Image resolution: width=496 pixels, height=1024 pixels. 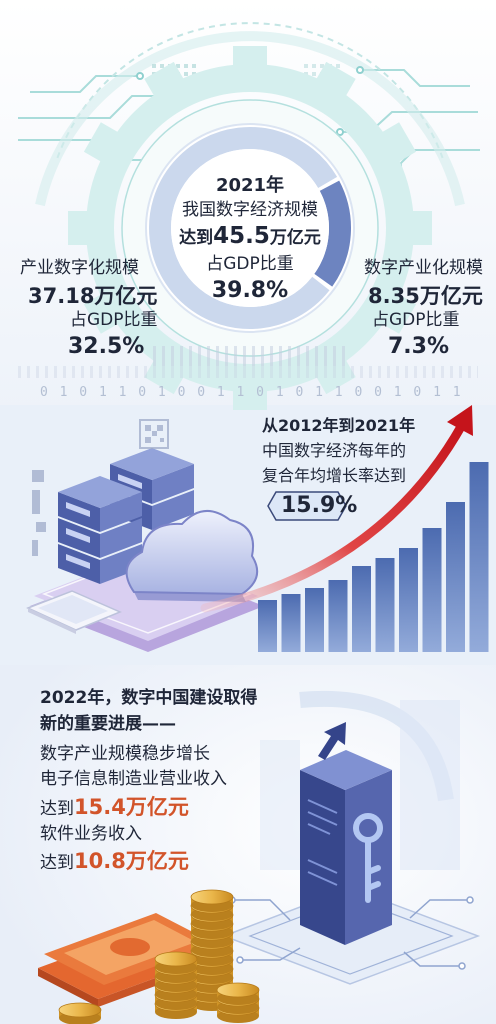 What do you see at coordinates (334, 450) in the screenshot?
I see `growth-line-1: 中国数字经济每年的` at bounding box center [334, 450].